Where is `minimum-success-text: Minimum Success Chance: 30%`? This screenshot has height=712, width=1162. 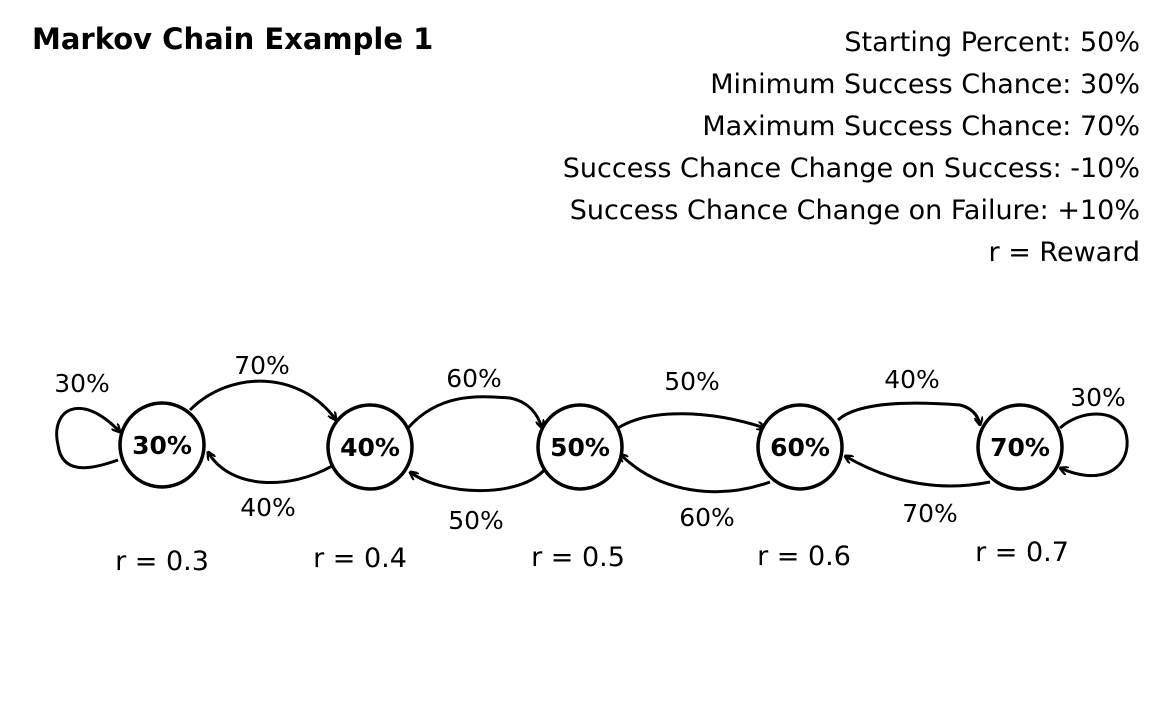
minimum-success-text: Minimum Success Chance: 30% is located at coordinates (925, 84).